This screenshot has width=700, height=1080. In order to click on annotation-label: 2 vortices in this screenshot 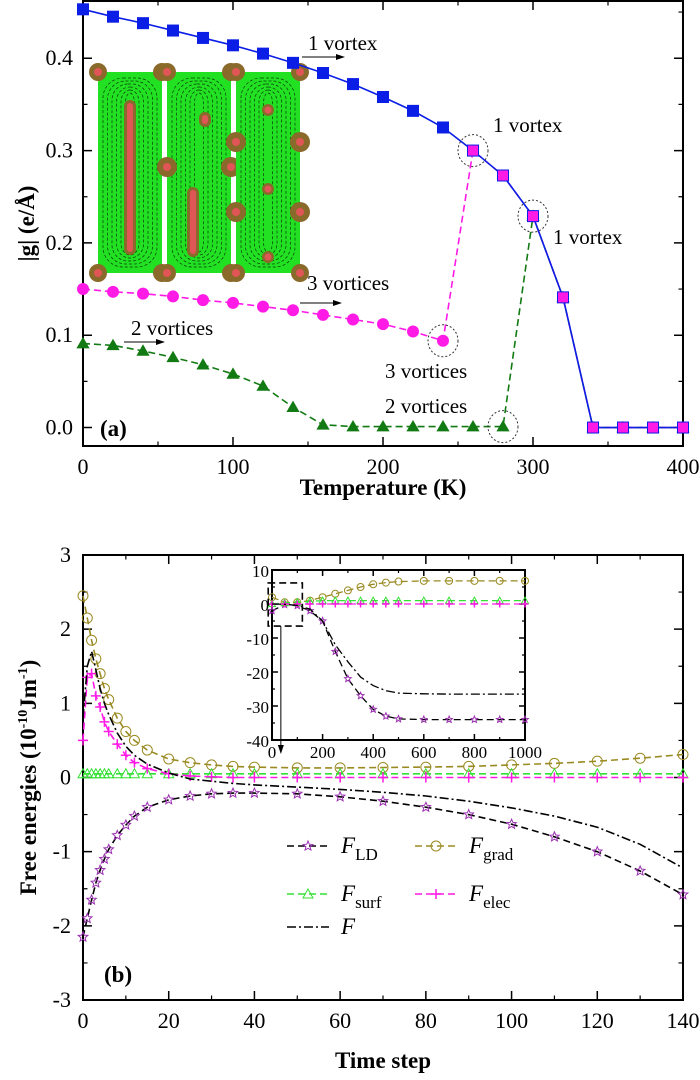, I will do `click(172, 328)`.